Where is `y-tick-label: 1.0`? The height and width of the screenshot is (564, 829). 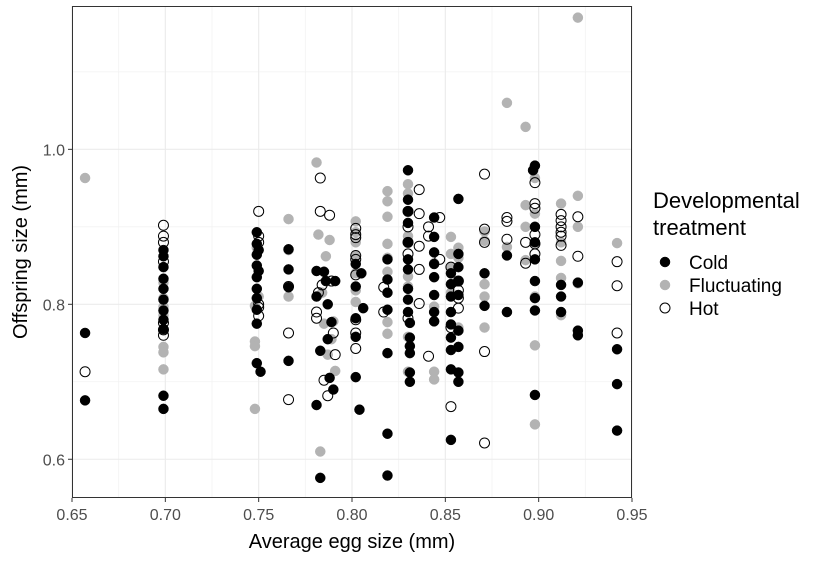
y-tick-label: 1.0 is located at coordinates (54, 150).